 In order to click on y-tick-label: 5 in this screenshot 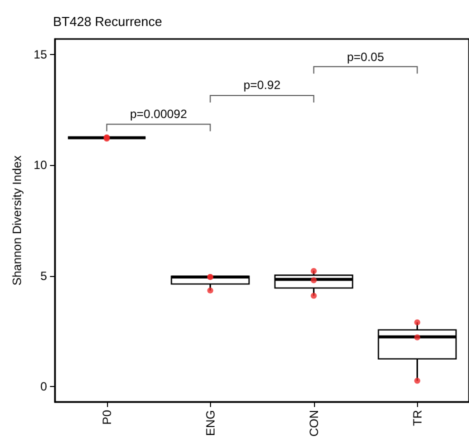, I will do `click(44, 275)`.